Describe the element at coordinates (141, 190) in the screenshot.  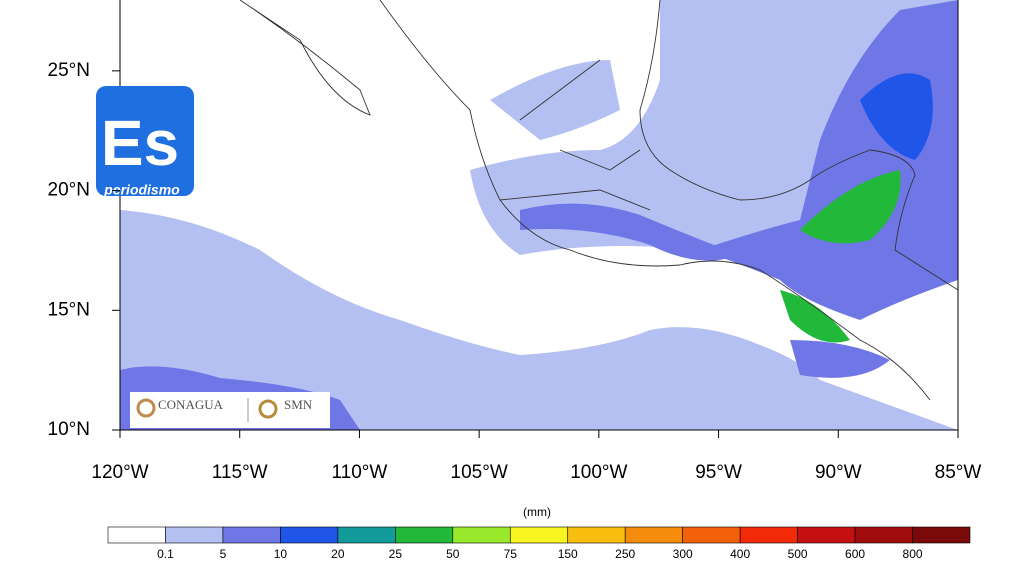
I see `badge-tagline: periodismo` at that location.